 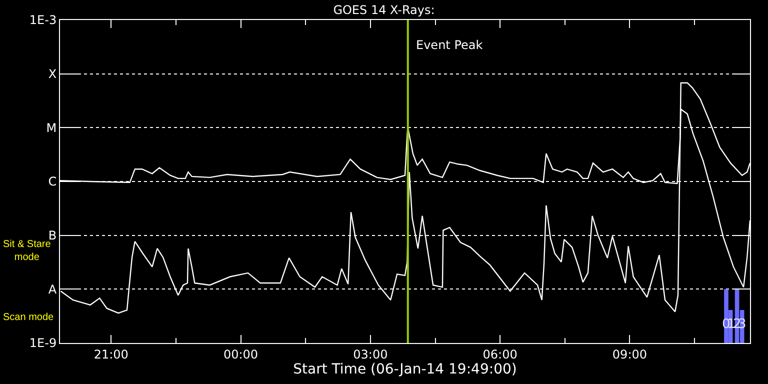 What do you see at coordinates (384, 10) in the screenshot?
I see `chart-title: GOES 14 X-Rays:` at bounding box center [384, 10].